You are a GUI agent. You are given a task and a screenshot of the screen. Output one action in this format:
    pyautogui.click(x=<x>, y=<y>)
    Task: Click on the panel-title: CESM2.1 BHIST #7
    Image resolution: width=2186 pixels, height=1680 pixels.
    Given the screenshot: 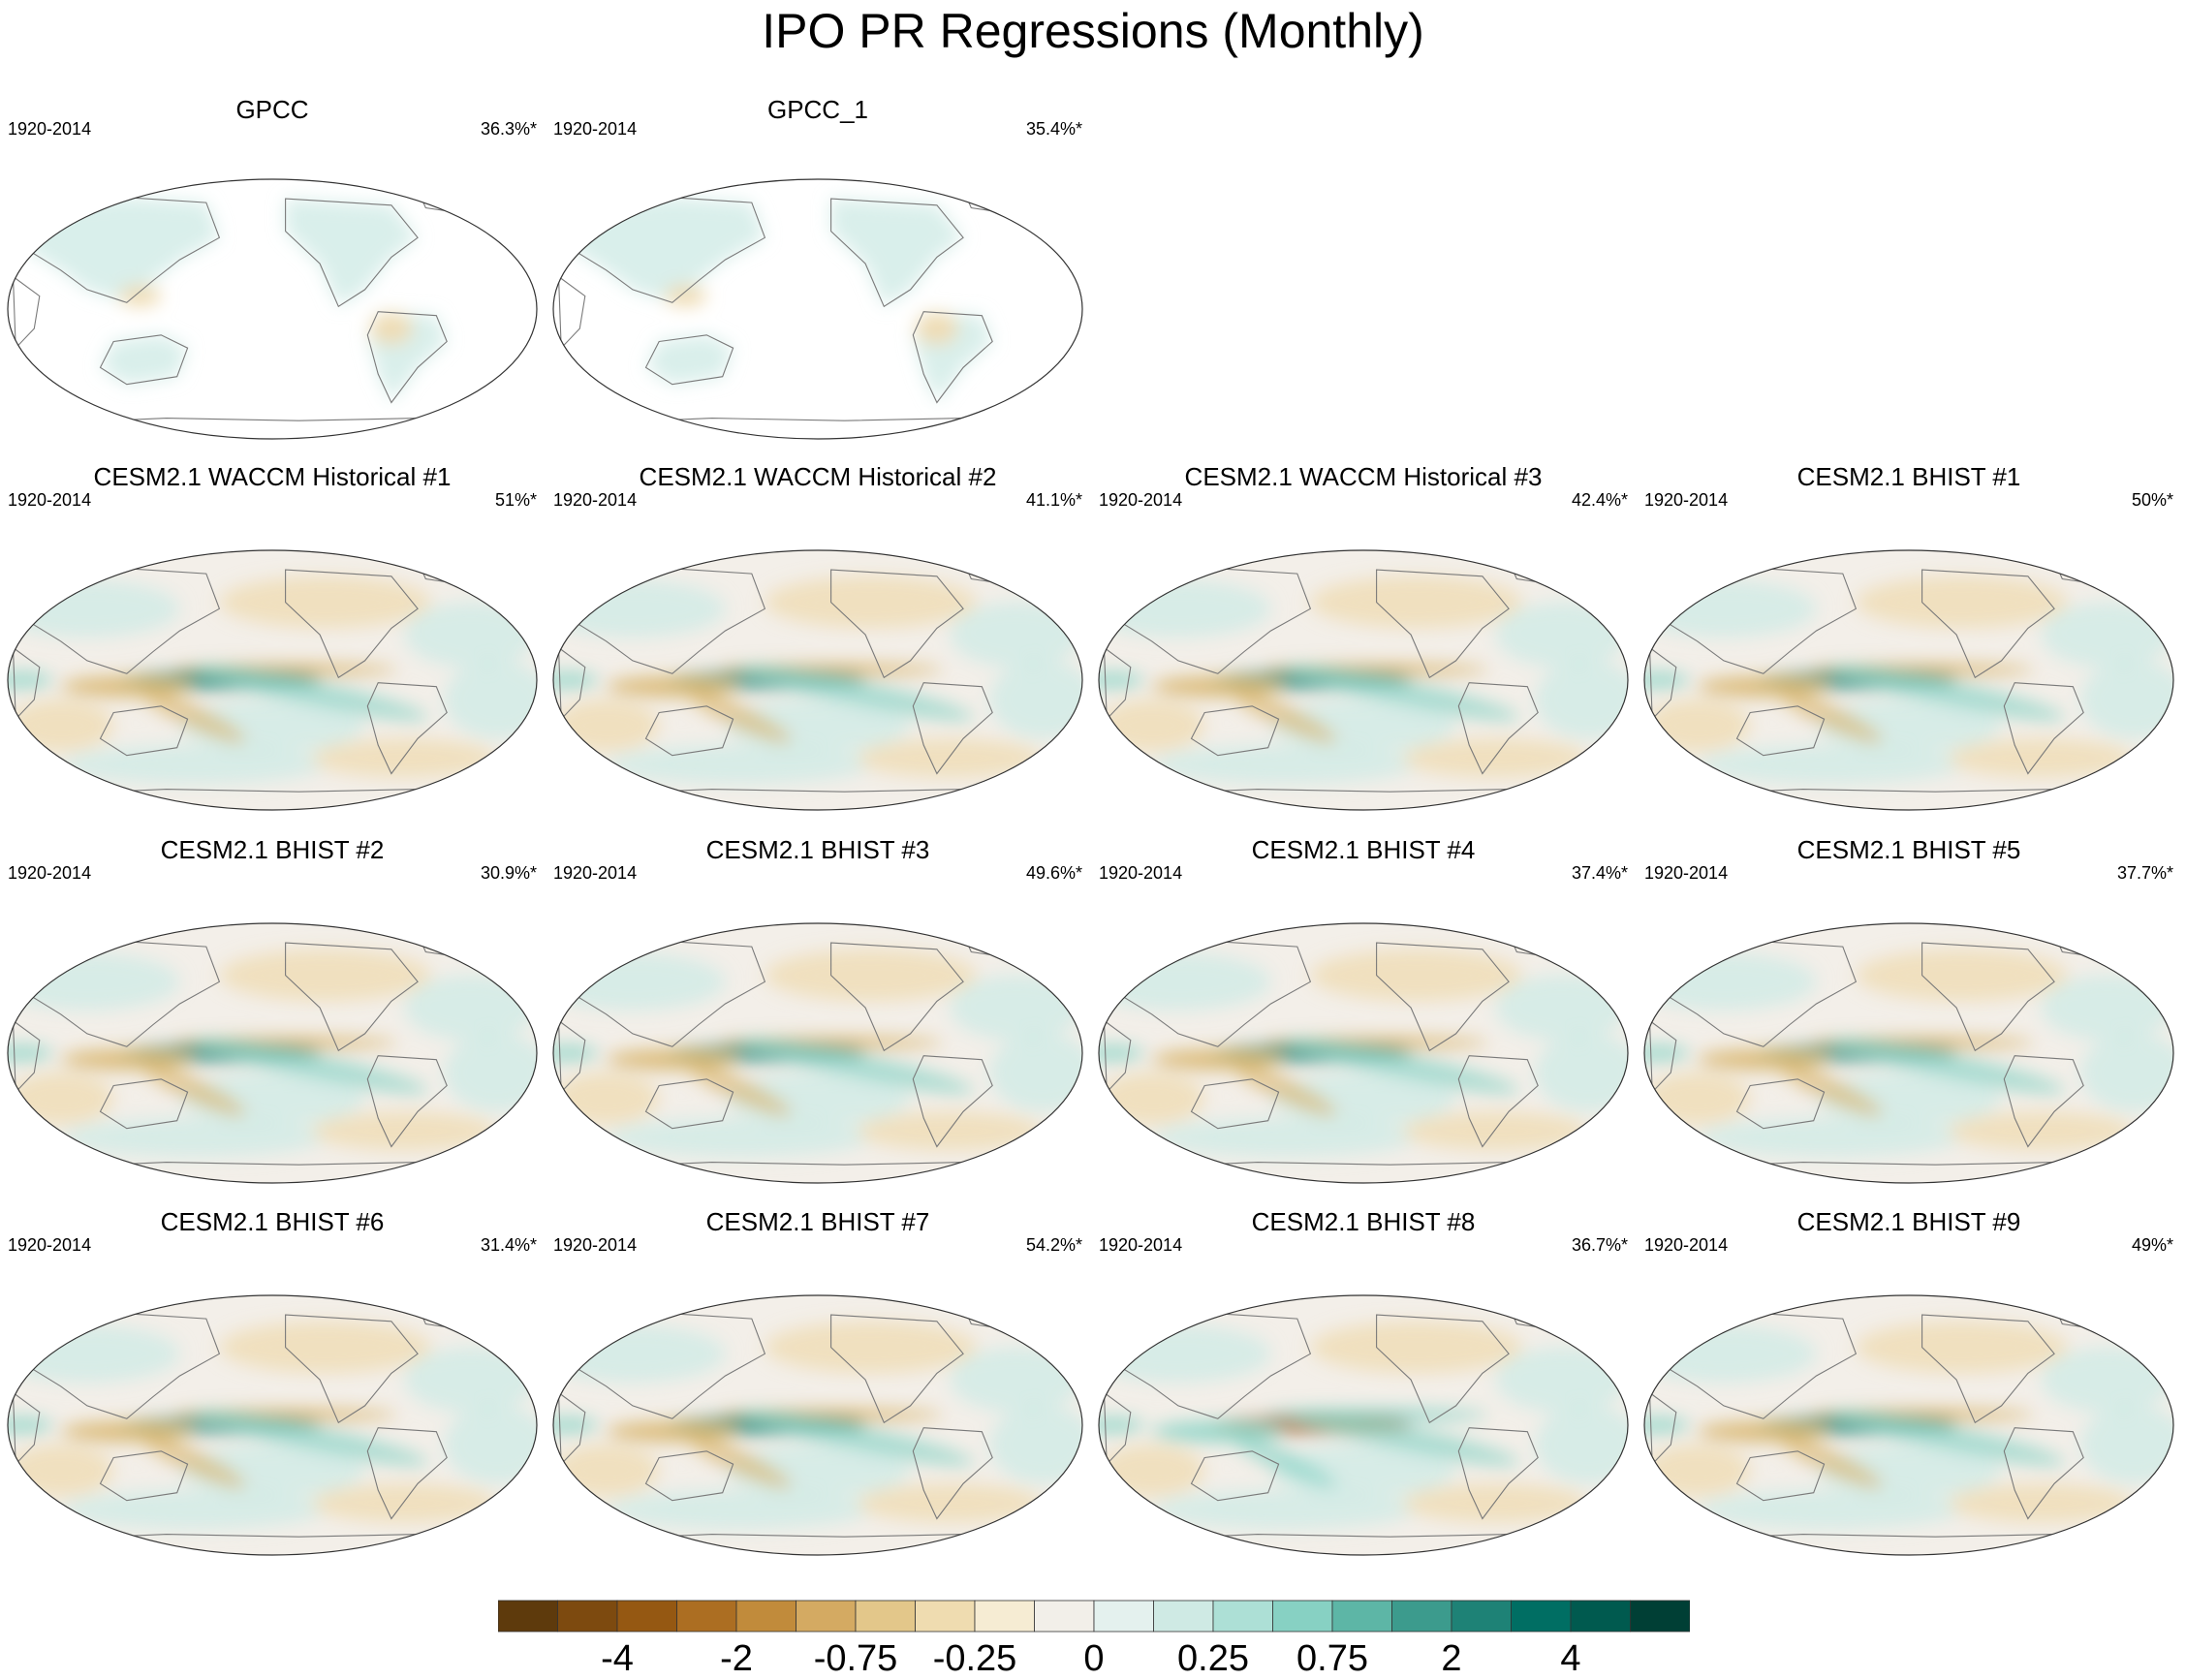 What is the action you would take?
    pyautogui.click(x=818, y=1221)
    